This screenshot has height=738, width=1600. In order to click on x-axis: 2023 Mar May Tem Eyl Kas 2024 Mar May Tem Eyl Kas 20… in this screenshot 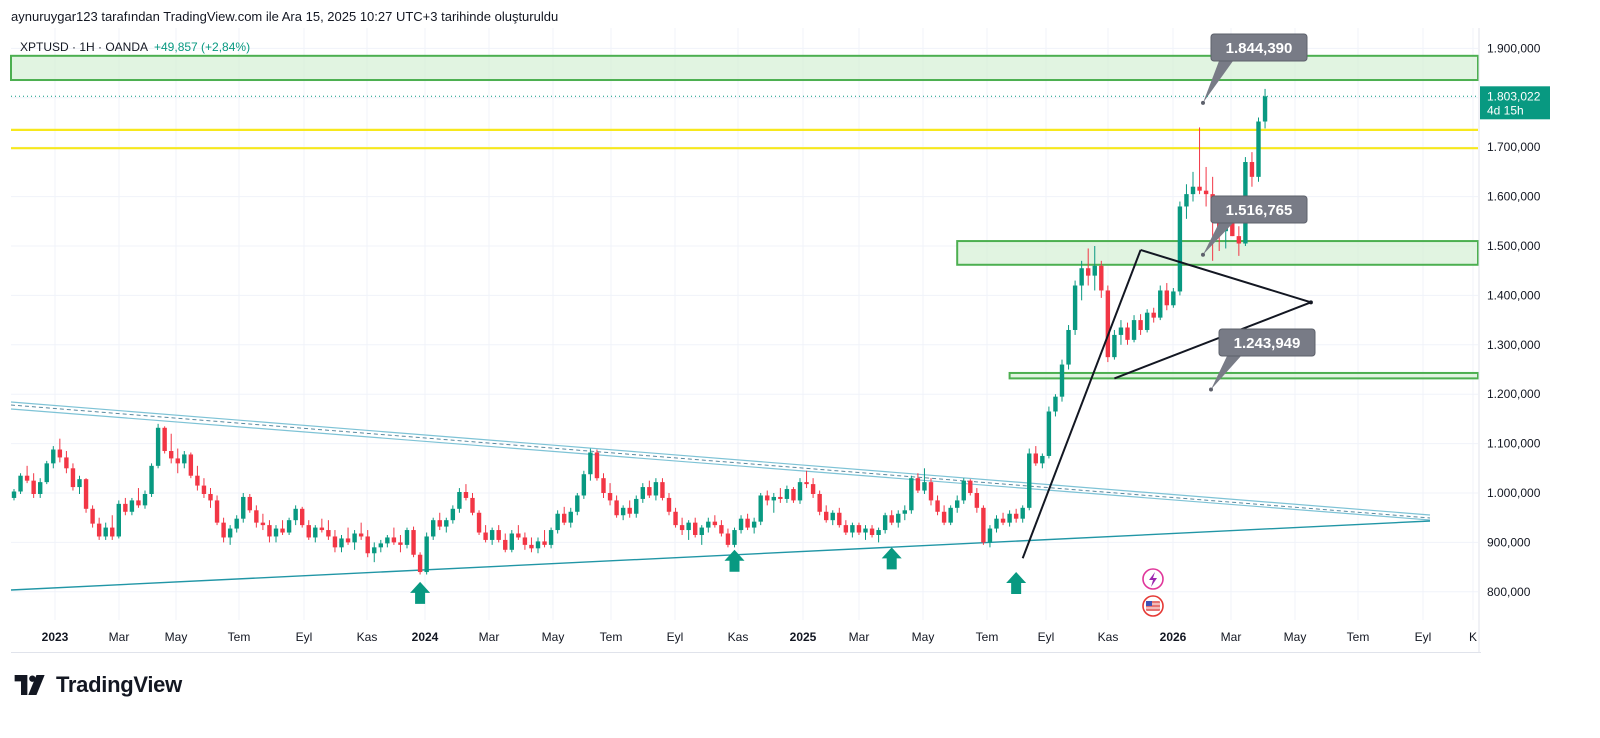, I will do `click(759, 637)`.